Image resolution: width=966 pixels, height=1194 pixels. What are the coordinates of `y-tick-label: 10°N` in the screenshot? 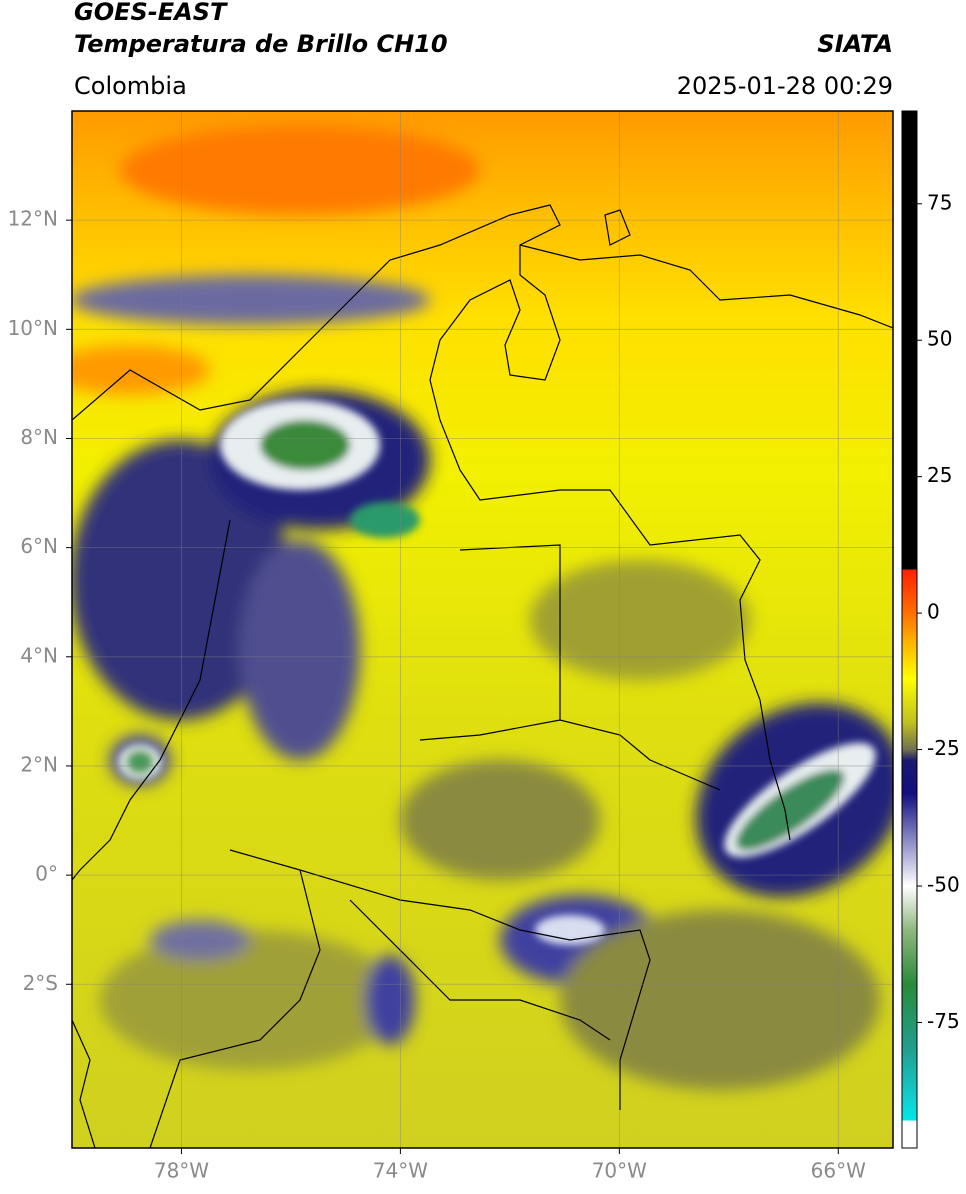 It's located at (33, 328).